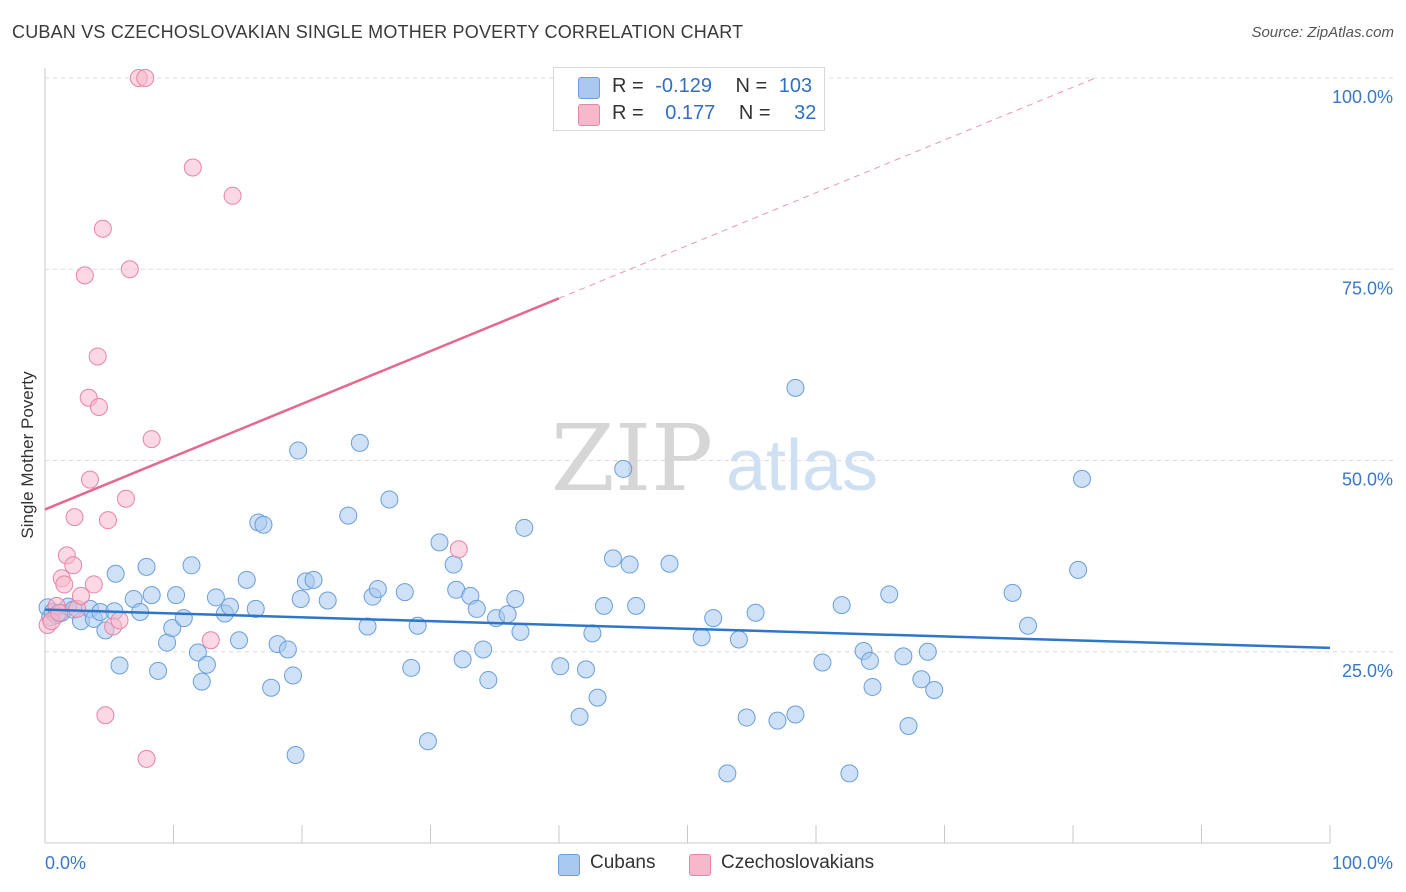  I want to click on legend-n-value: 103, so click(795, 86).